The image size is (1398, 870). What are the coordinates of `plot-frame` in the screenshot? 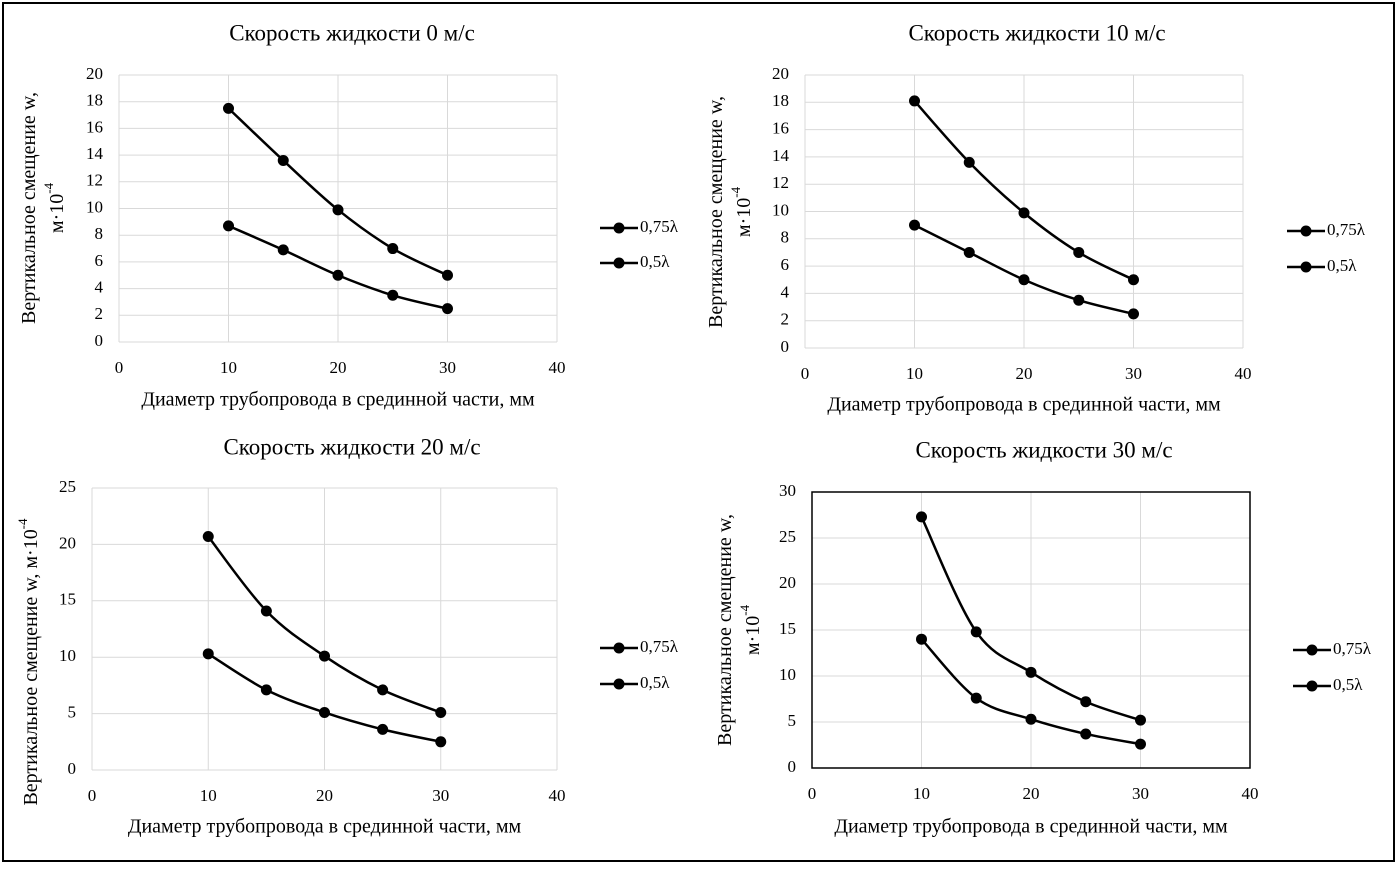 It's located at (1031, 630).